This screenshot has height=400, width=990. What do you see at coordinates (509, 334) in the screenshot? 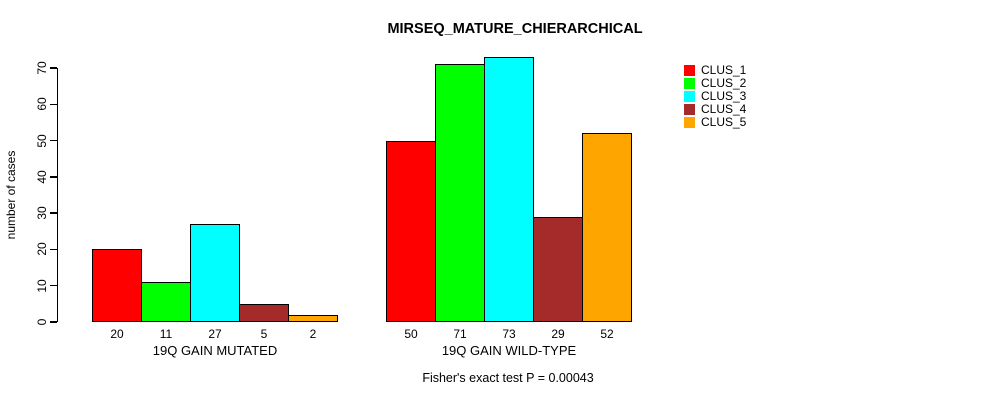
I see `bar-value-label-group2-clus_3: 73` at bounding box center [509, 334].